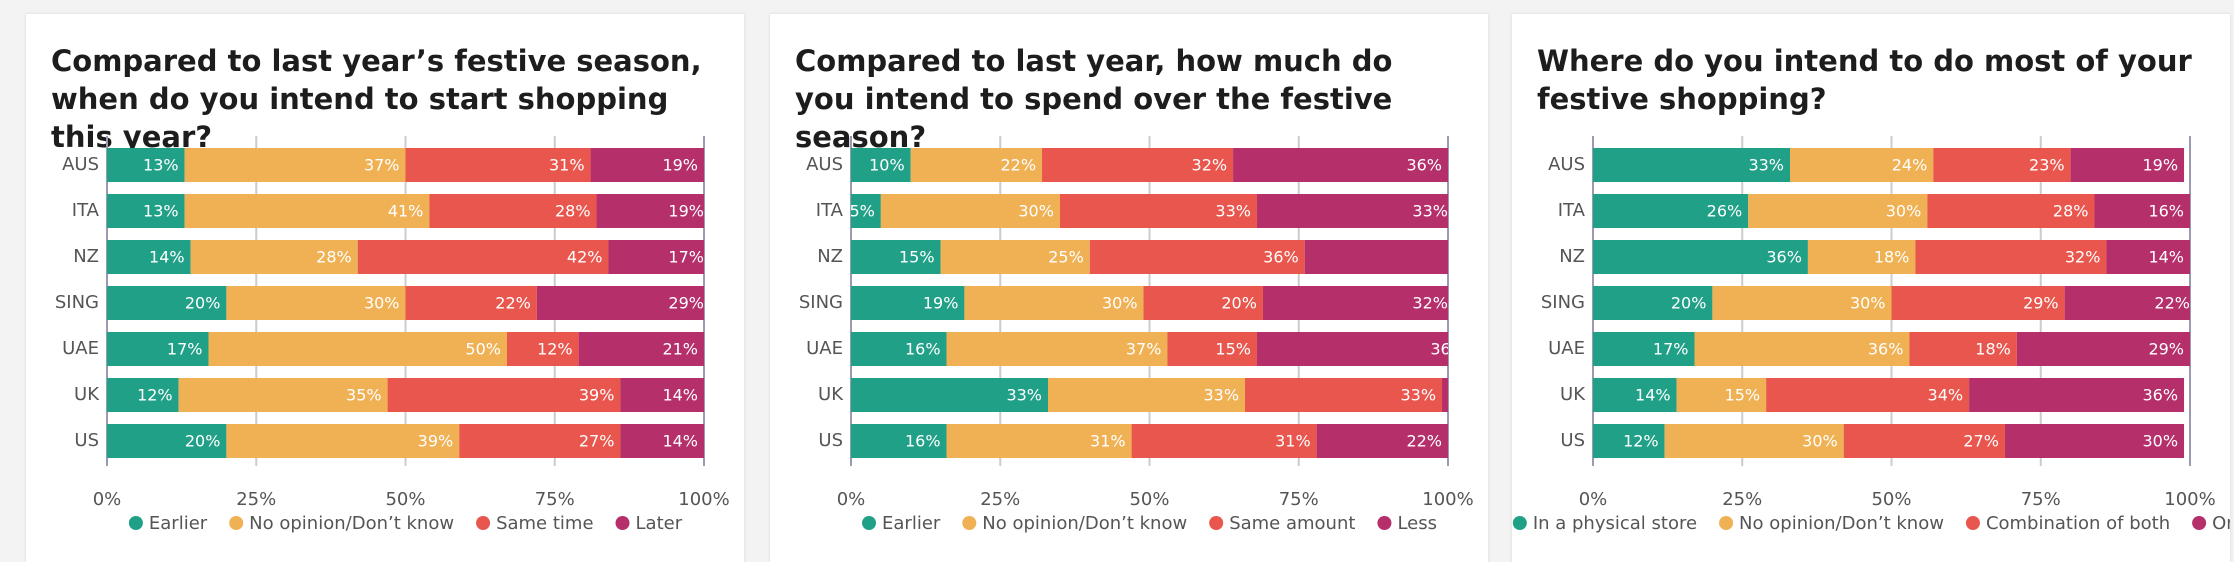 The height and width of the screenshot is (562, 2234). What do you see at coordinates (161, 211) in the screenshot?
I see `value-label: 13%` at bounding box center [161, 211].